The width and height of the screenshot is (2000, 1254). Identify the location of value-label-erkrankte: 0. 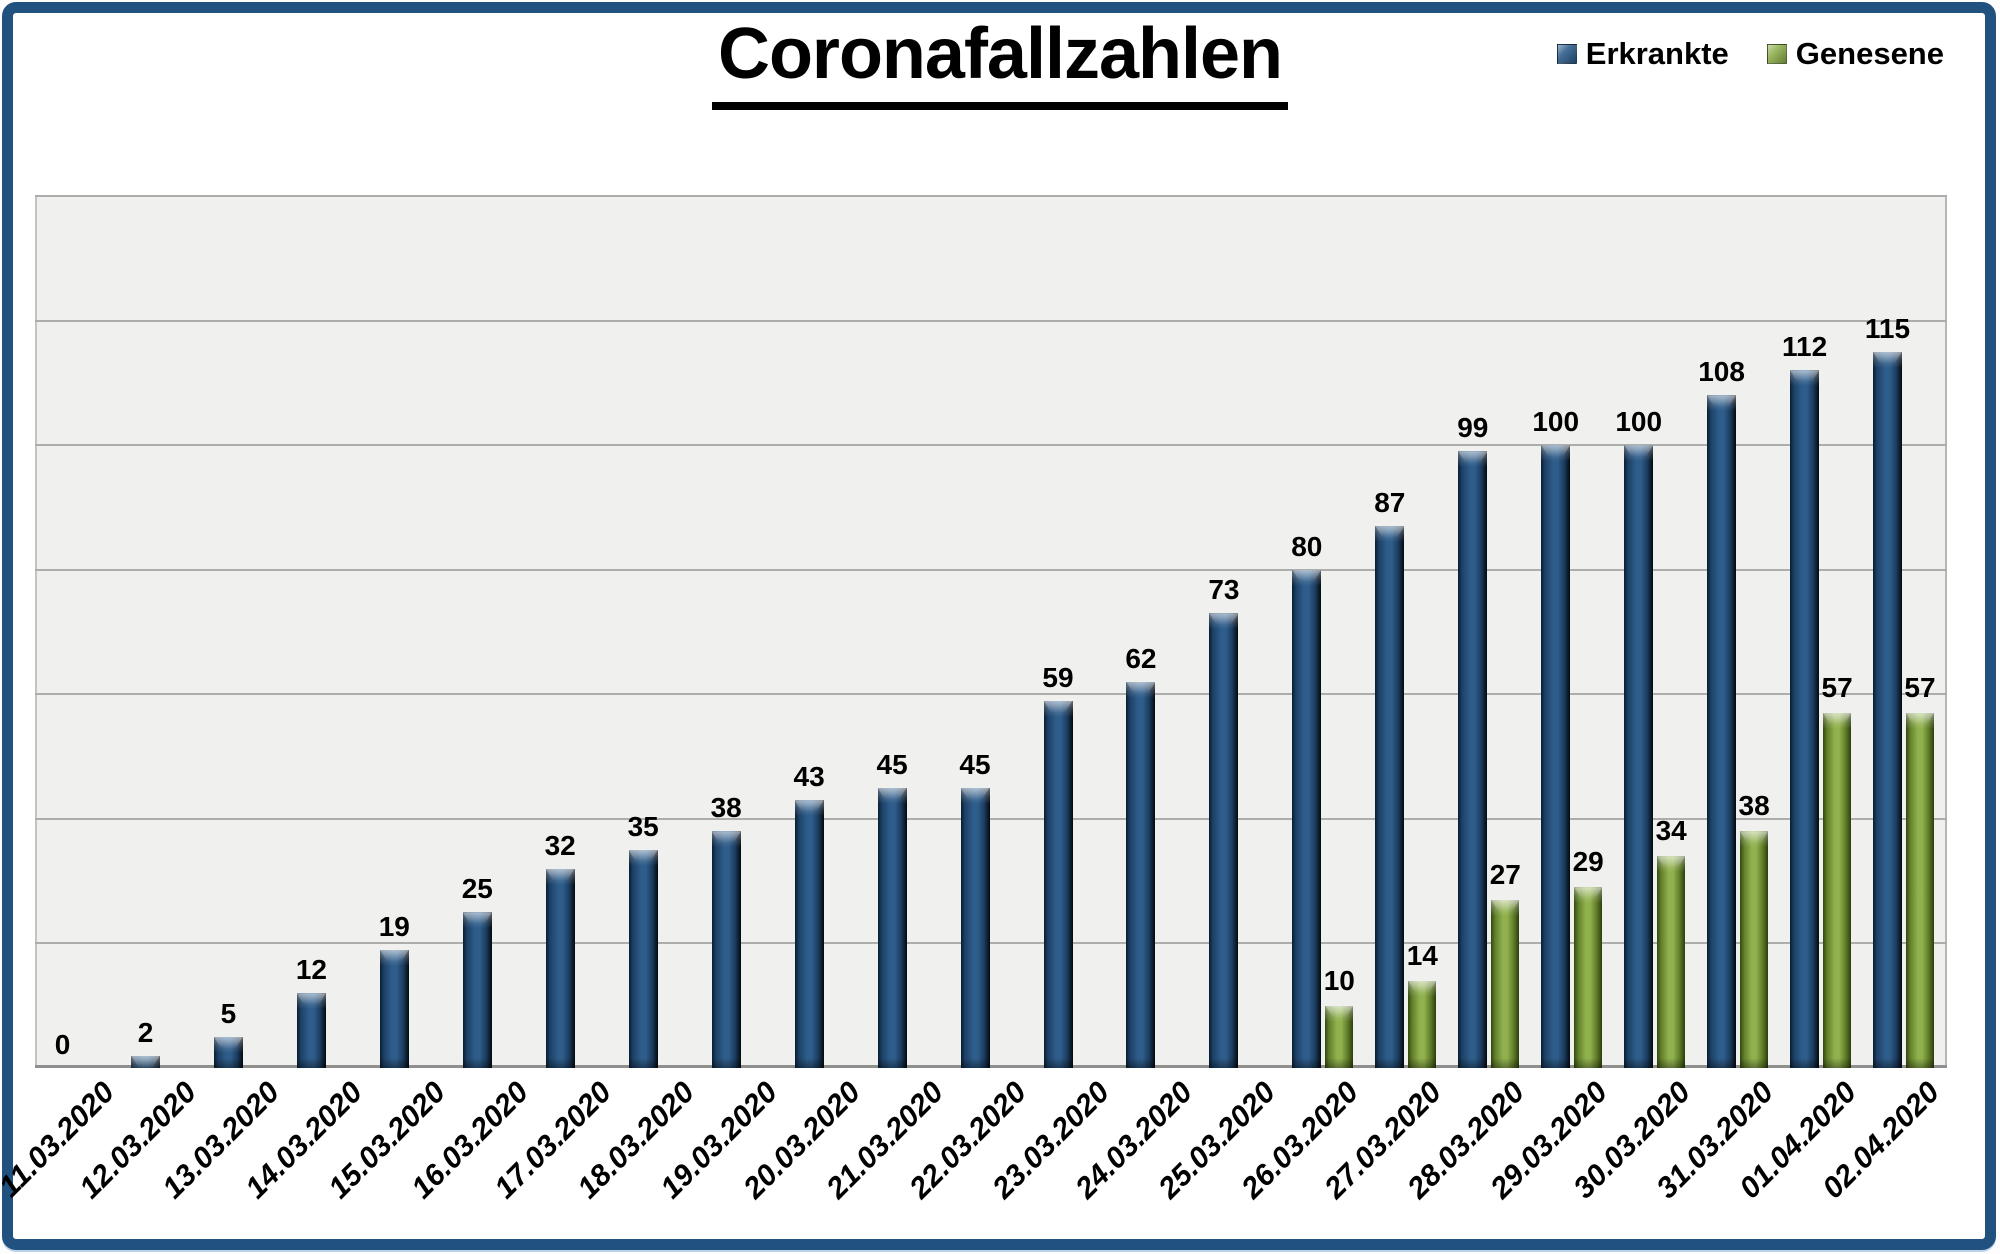
(62, 1044).